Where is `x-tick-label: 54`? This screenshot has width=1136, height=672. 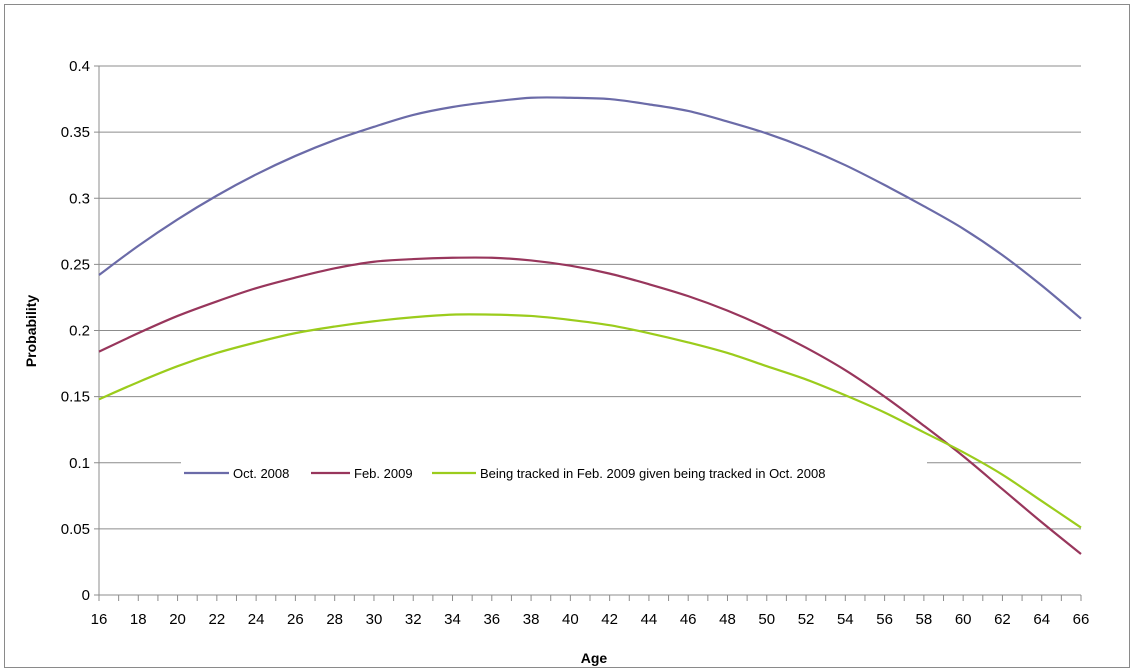 x-tick-label: 54 is located at coordinates (845, 619).